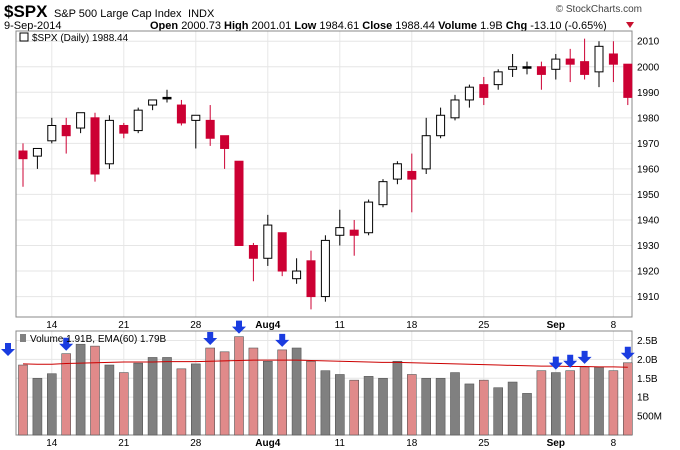  What do you see at coordinates (124, 325) in the screenshot?
I see `x-tick-label: 21` at bounding box center [124, 325].